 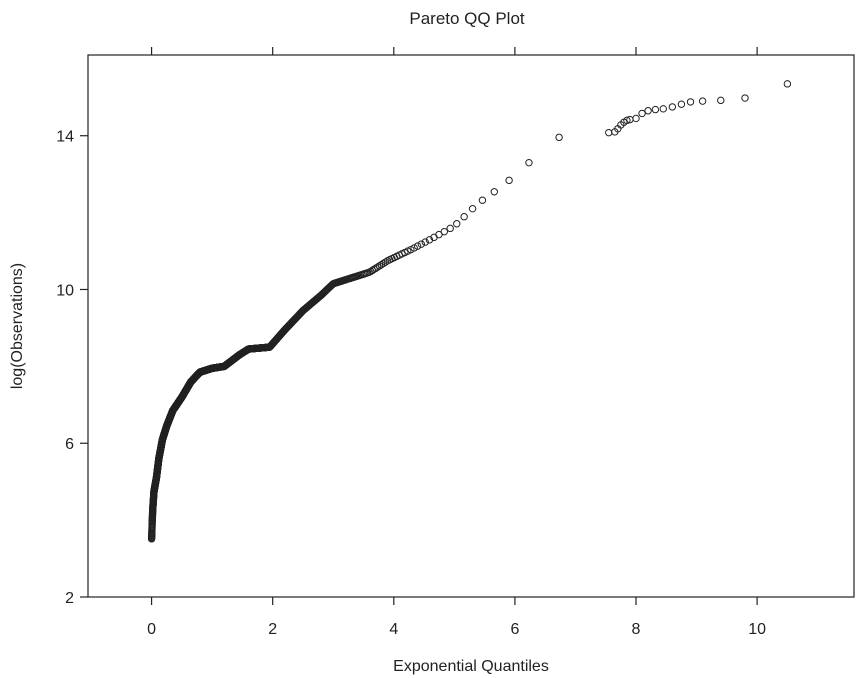 What do you see at coordinates (65, 137) in the screenshot?
I see `y-tick-label: 14` at bounding box center [65, 137].